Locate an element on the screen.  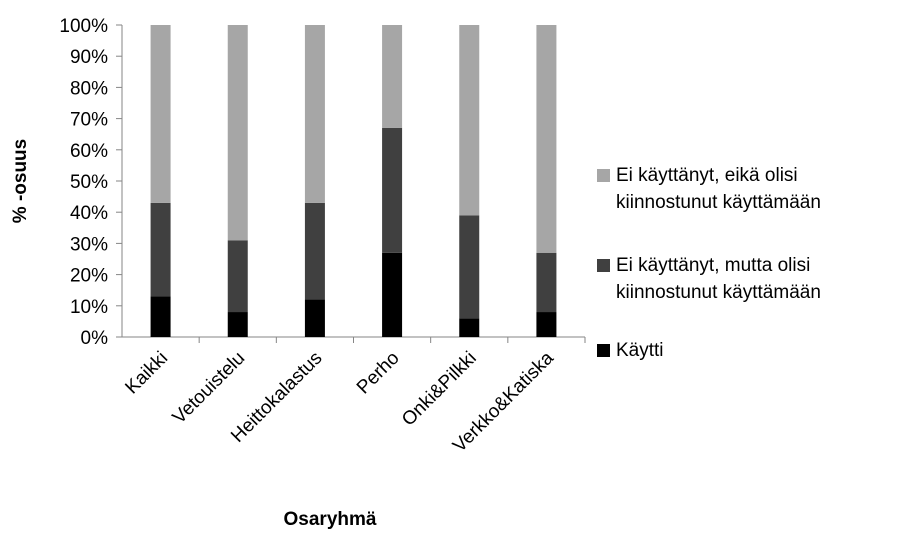
x-tick-label: Perho is located at coordinates (378, 373).